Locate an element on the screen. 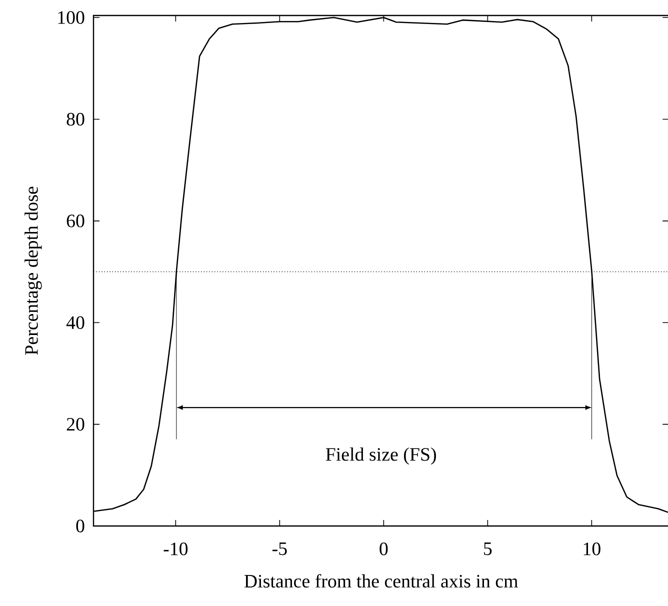 Image resolution: width=668 pixels, height=606 pixels. y-tick-label: 60 is located at coordinates (75, 221).